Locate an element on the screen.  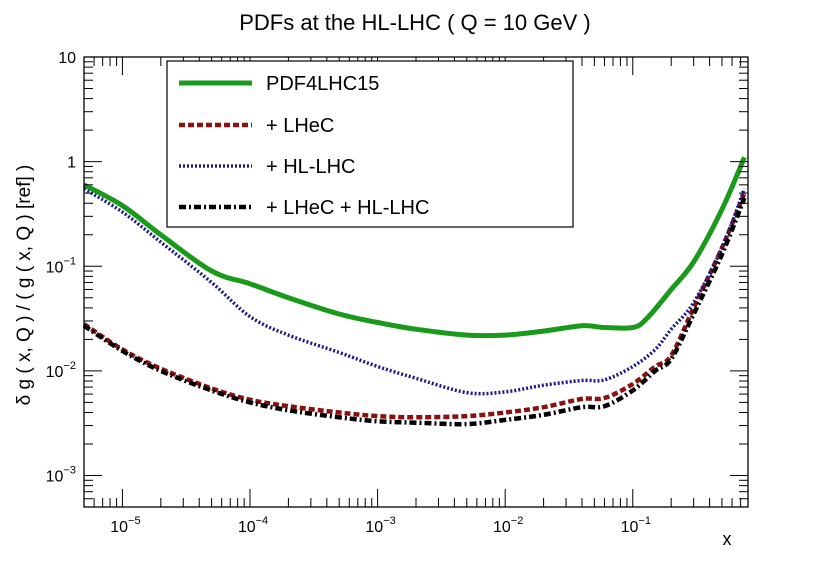
x-tick-label-exp: −4 is located at coordinates (262, 521).